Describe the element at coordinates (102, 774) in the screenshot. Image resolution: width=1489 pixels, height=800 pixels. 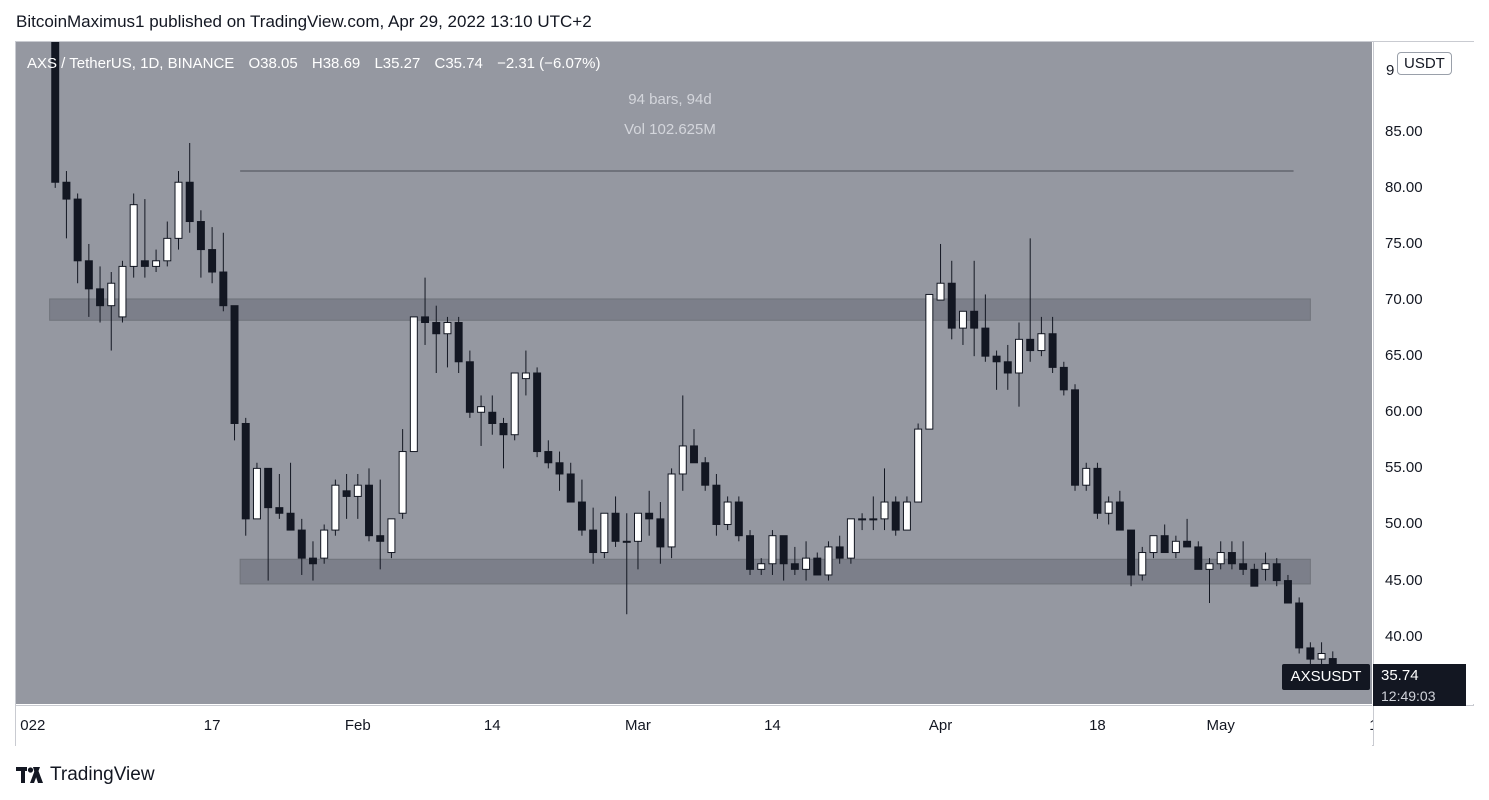
I see `tradingview-brand: TradingView` at that location.